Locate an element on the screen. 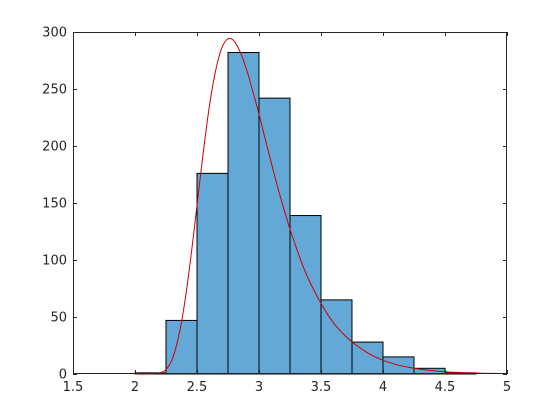 The image size is (560, 420). x-tick-label-1: 2 is located at coordinates (135, 387).